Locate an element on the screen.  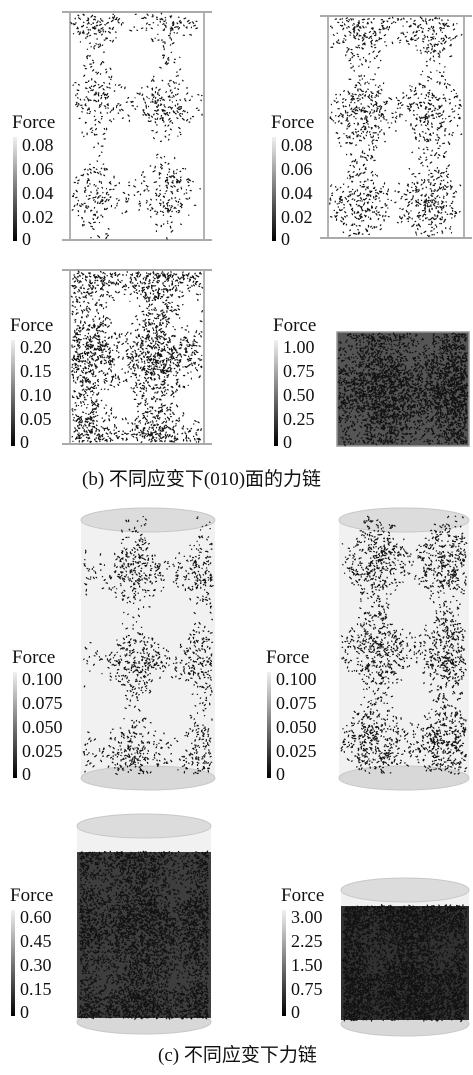
tick-label: 0.20 is located at coordinates (36, 347).